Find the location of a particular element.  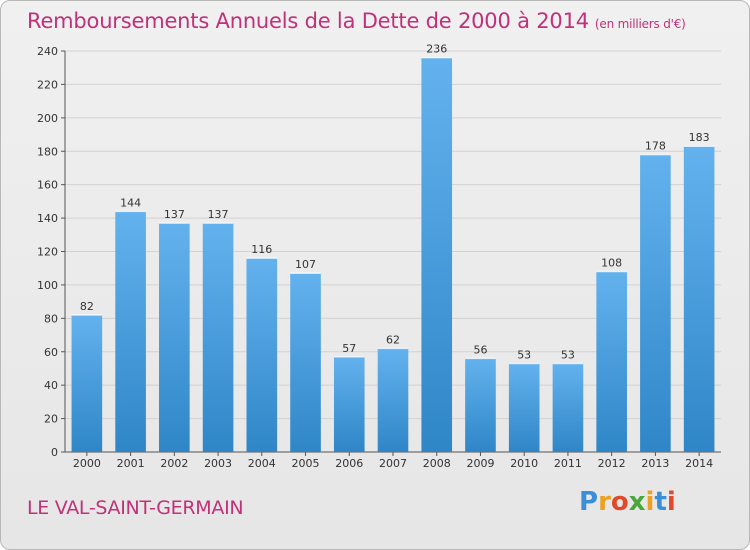

x-tick-label: 2003 is located at coordinates (218, 463).